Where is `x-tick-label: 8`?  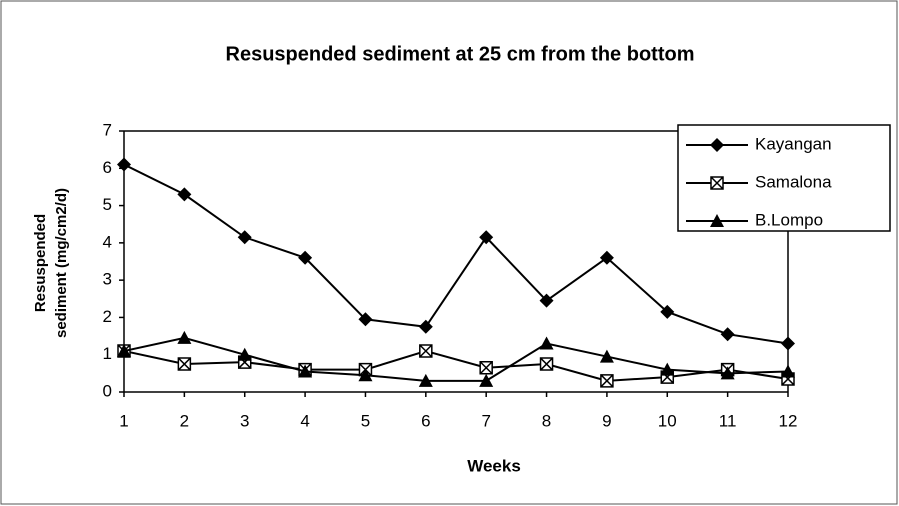
x-tick-label: 8 is located at coordinates (546, 420).